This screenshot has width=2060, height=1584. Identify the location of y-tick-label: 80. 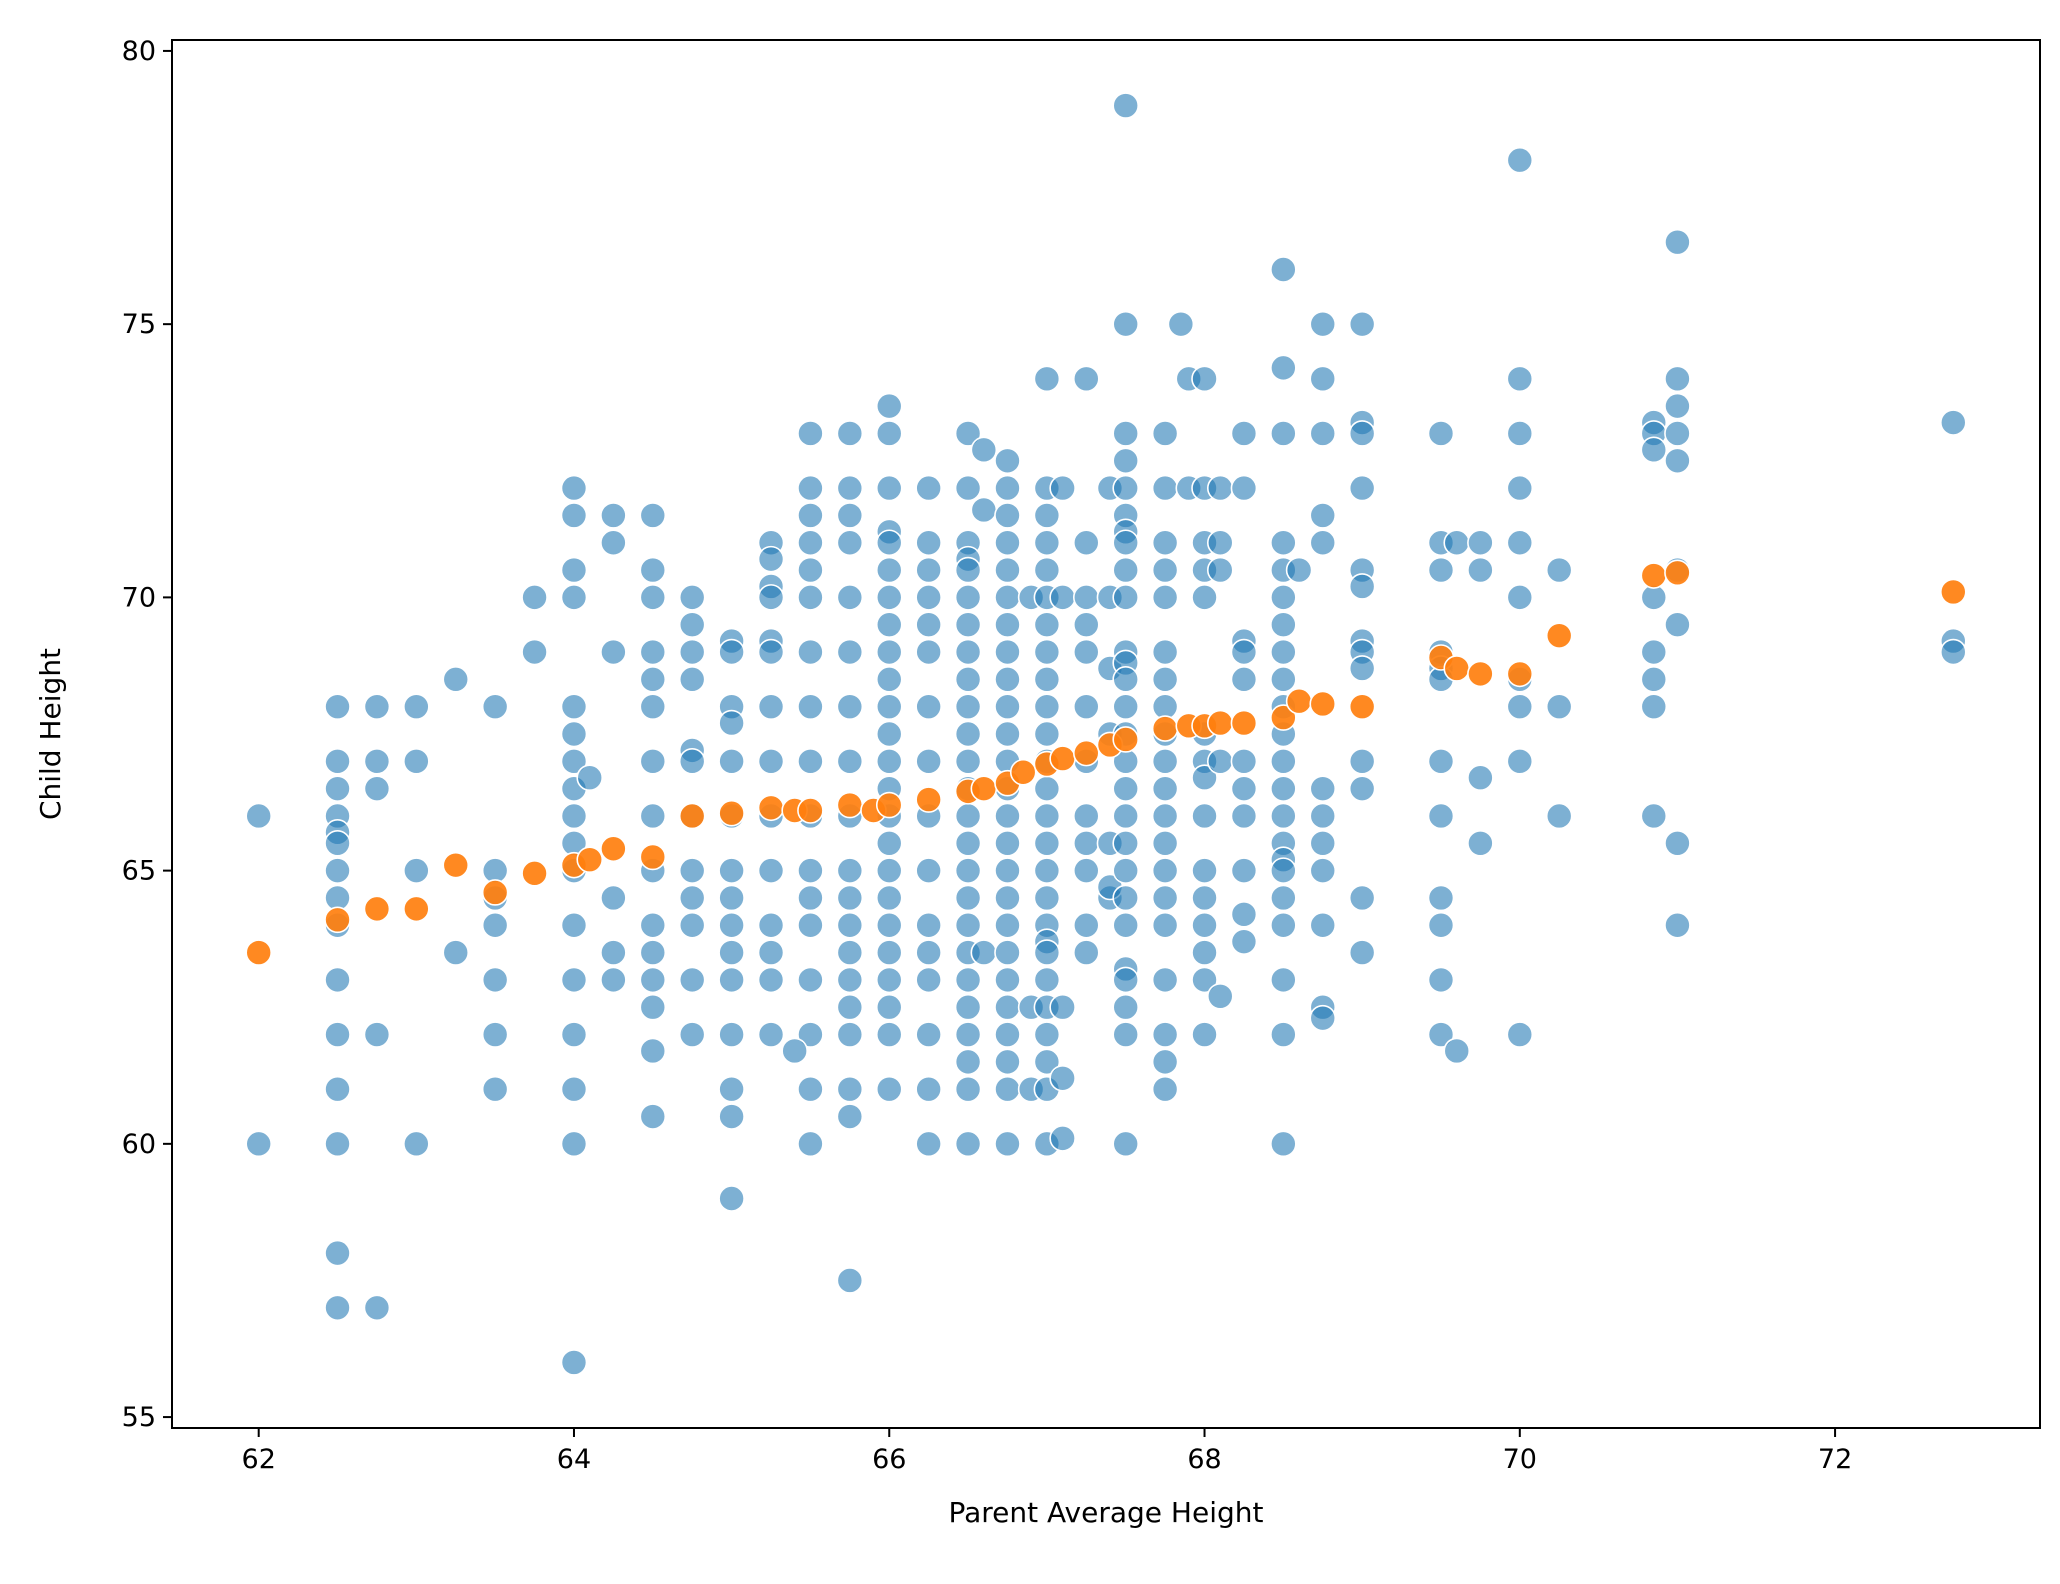
(139, 51).